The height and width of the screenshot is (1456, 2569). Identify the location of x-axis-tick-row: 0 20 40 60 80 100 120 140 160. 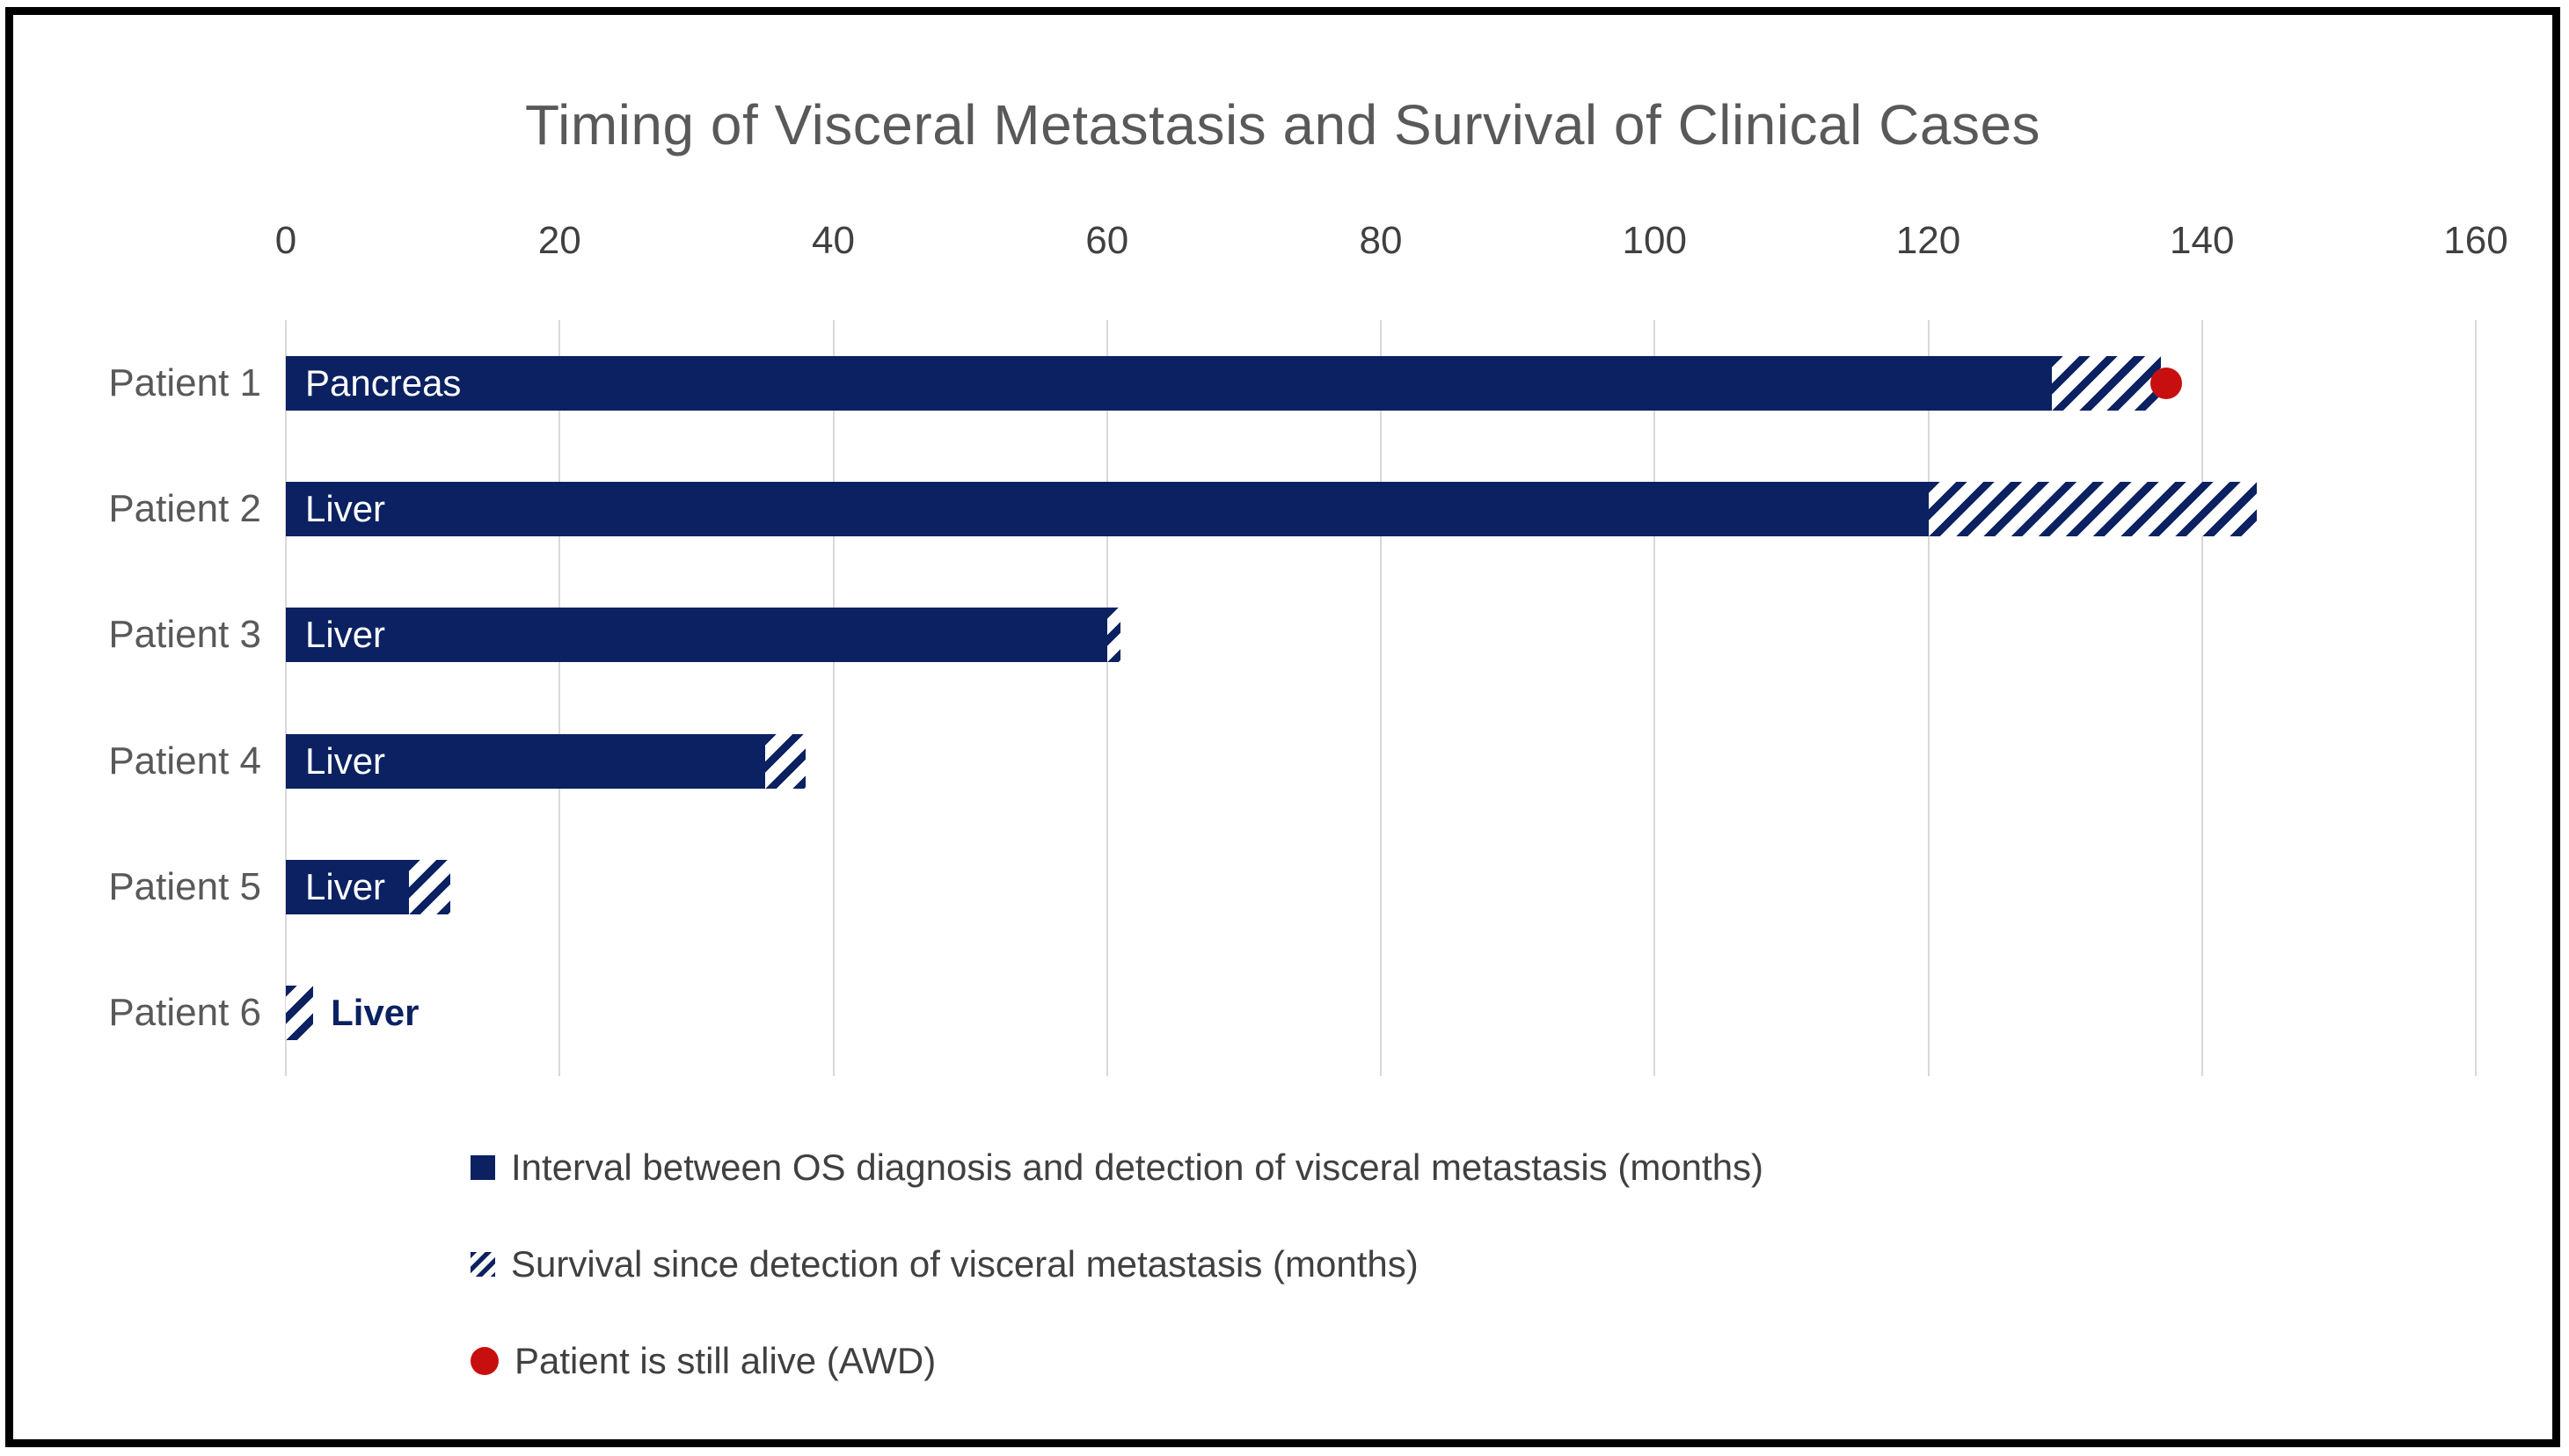
(1392, 247).